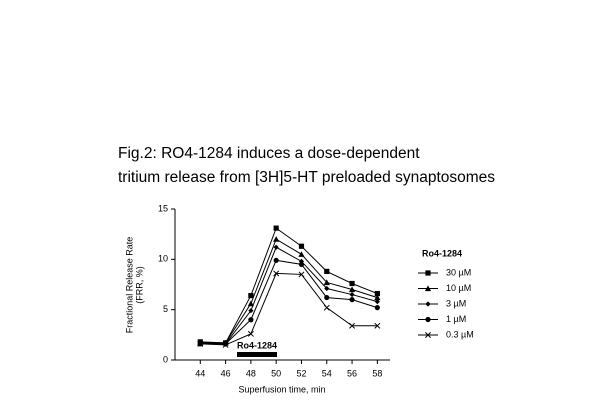 The image size is (600, 400). I want to click on legend-title: Ro4-1284, so click(442, 253).